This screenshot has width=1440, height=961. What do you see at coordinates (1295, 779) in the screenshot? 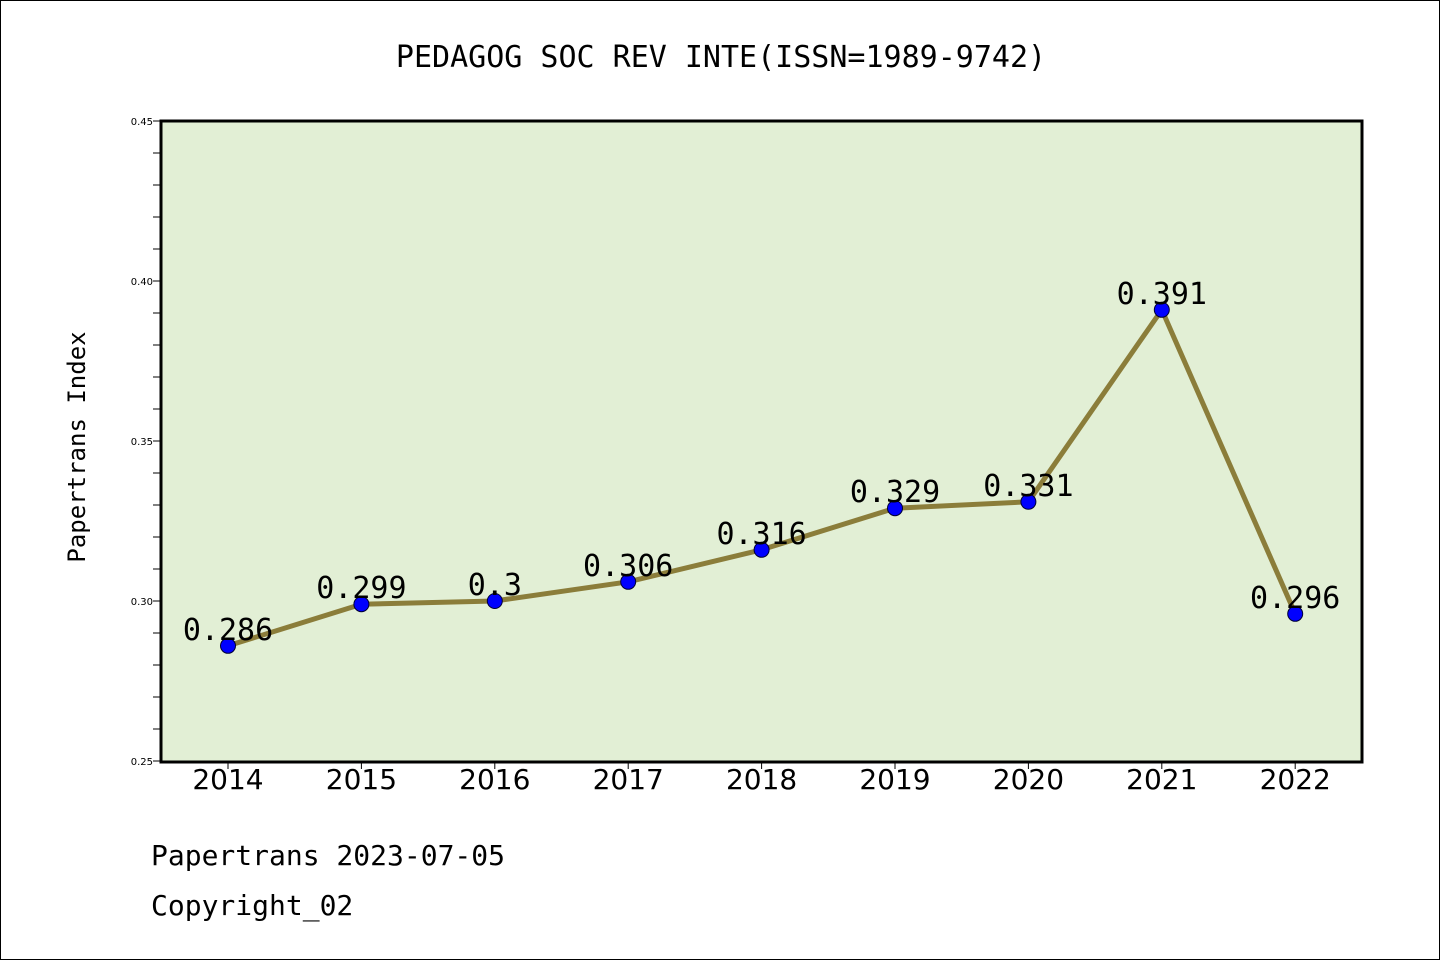
I see `x-tick-label: 2022` at bounding box center [1295, 779].